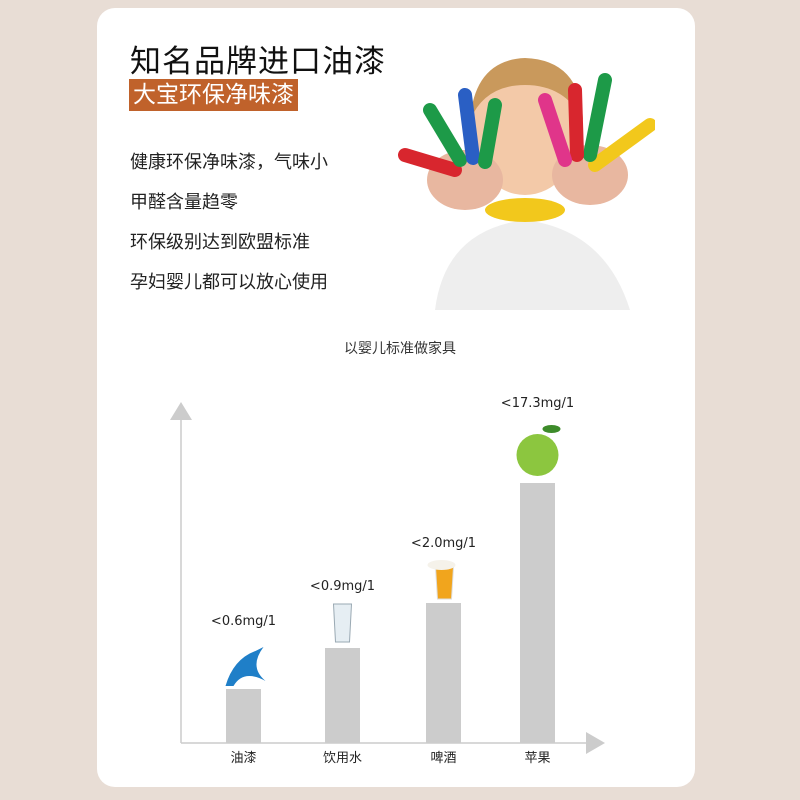 Image resolution: width=800 pixels, height=800 pixels. What do you see at coordinates (551, 429) in the screenshot?
I see `apple-leaf` at bounding box center [551, 429].